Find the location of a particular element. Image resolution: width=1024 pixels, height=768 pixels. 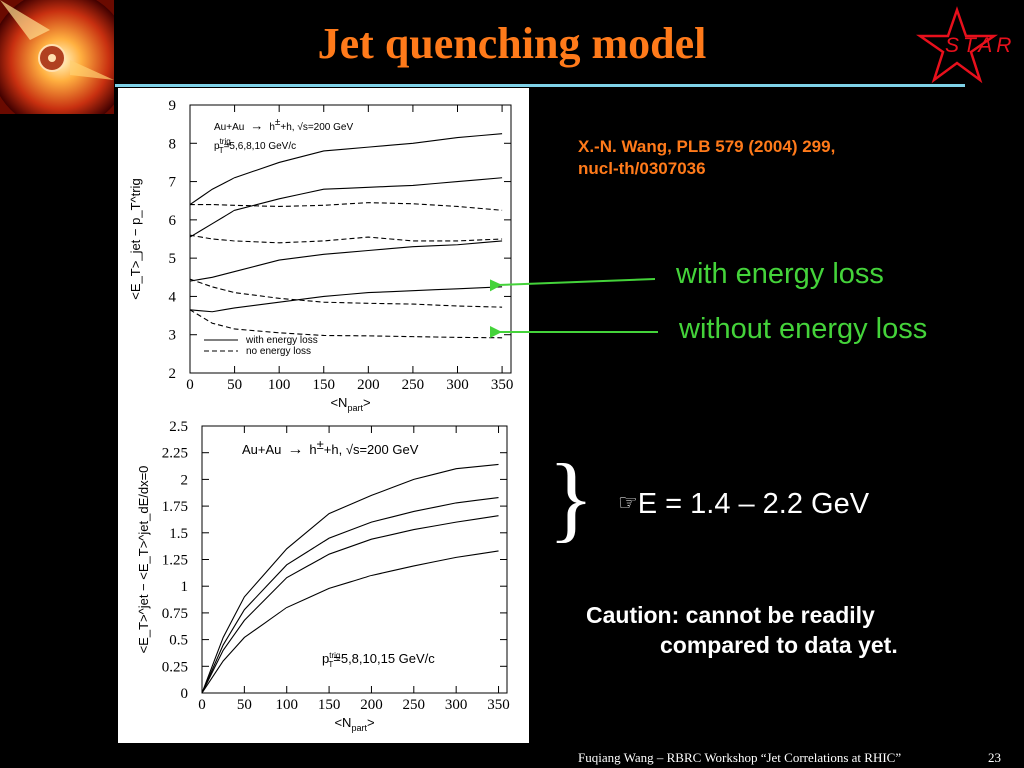

y-tick-label: 1.75 is located at coordinates (175, 507).